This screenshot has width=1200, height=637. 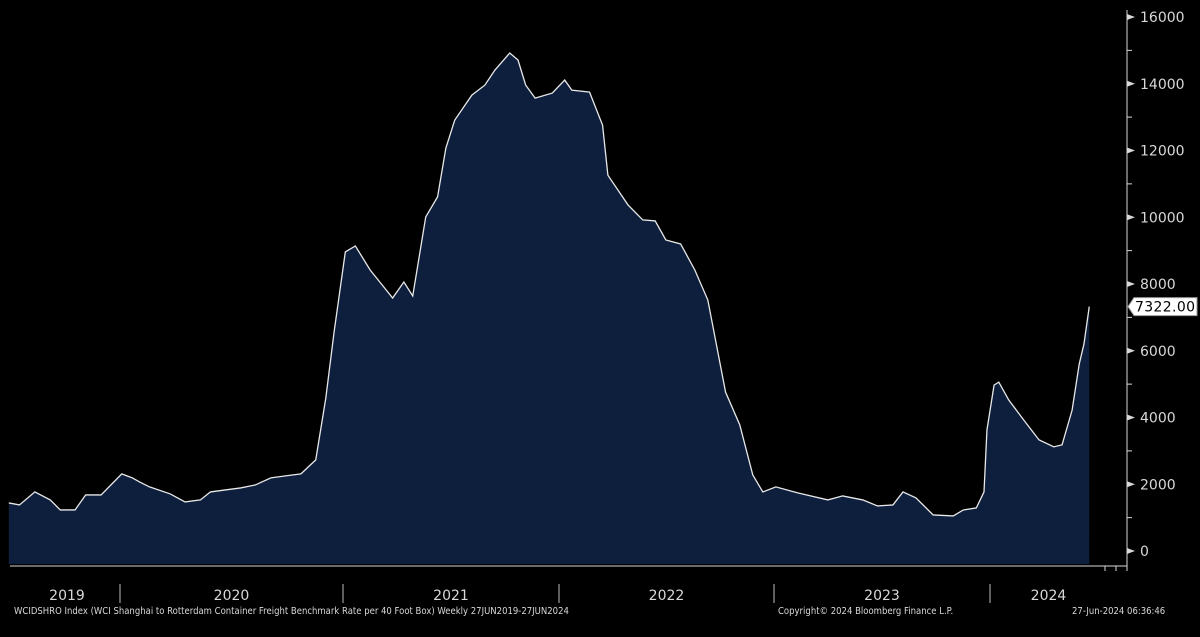 I want to click on y-tick-label: 8000, so click(x=1158, y=285).